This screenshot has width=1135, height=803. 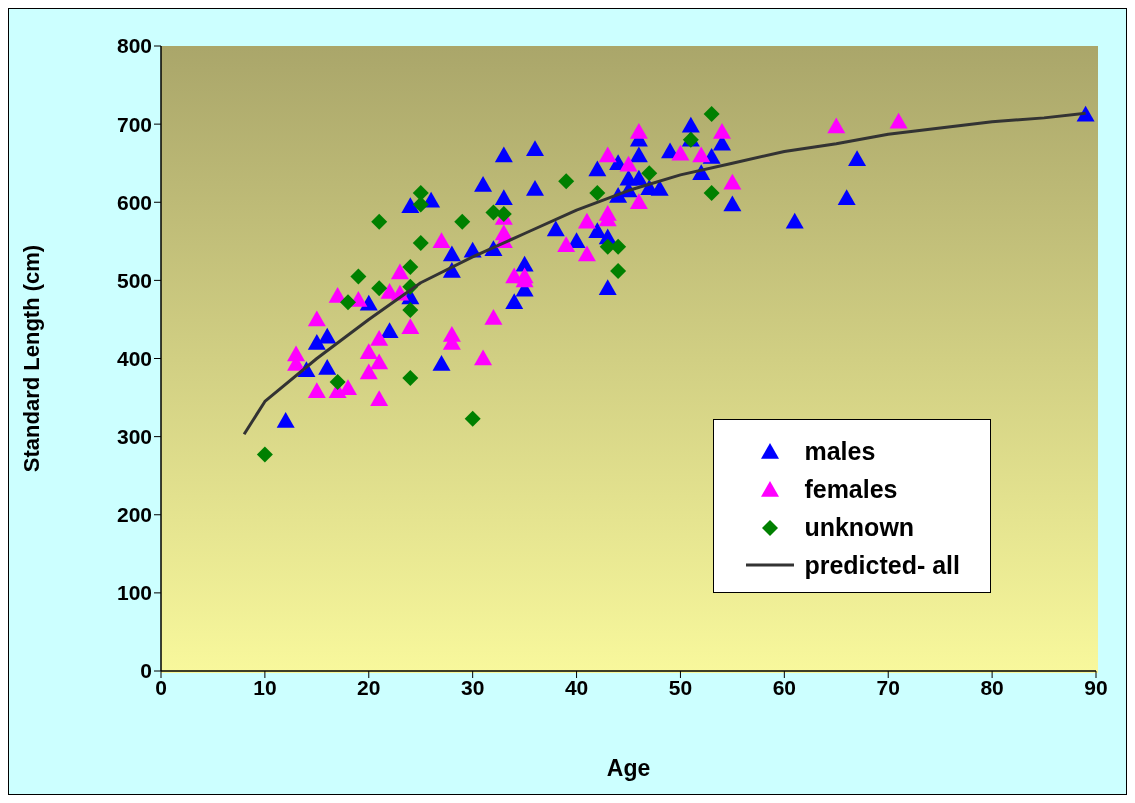 What do you see at coordinates (134, 358) in the screenshot?
I see `y-tick-label: 400` at bounding box center [134, 358].